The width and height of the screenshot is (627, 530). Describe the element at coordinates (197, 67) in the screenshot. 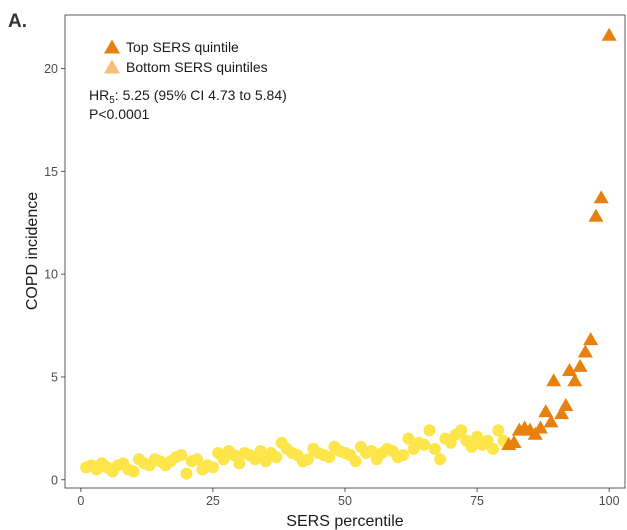

I see `legend-label-bottom: Bottom SERS quintiles` at that location.